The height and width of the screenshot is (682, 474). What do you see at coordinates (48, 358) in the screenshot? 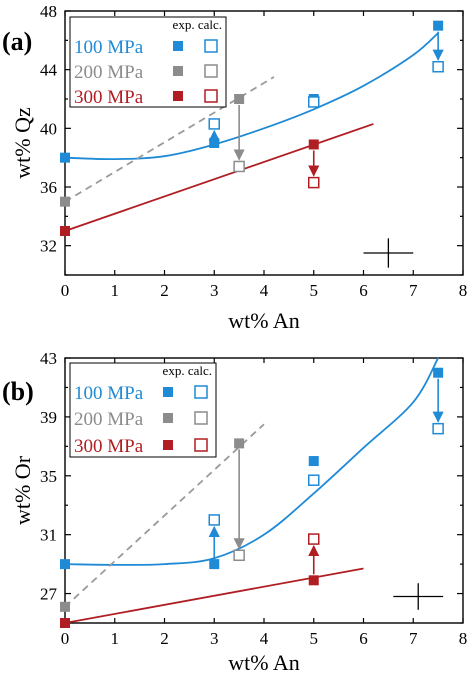
I see `y-tick-label: 43` at bounding box center [48, 358].